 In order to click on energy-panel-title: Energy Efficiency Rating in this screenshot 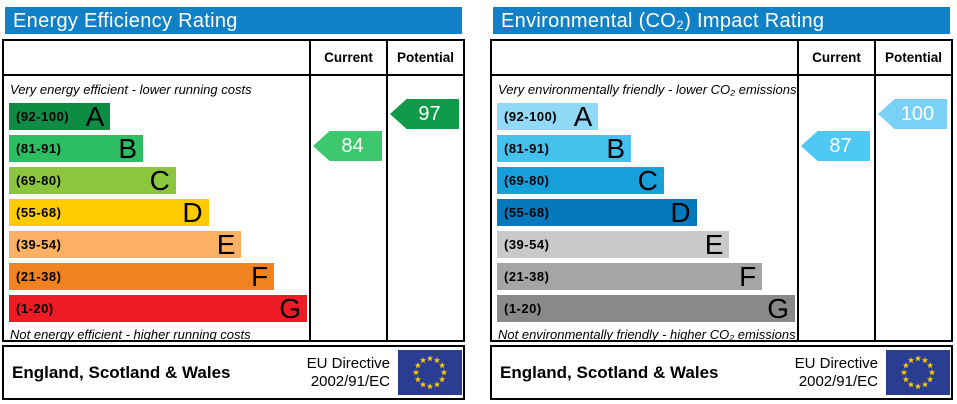, I will do `click(233, 20)`.